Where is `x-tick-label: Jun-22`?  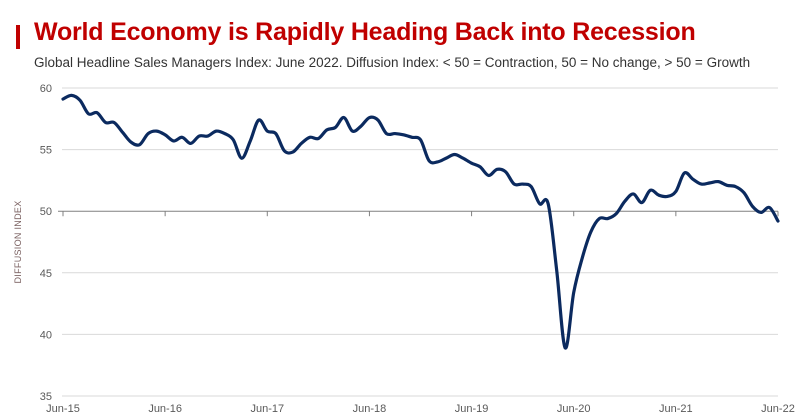
x-tick-label: Jun-22 is located at coordinates (778, 409).